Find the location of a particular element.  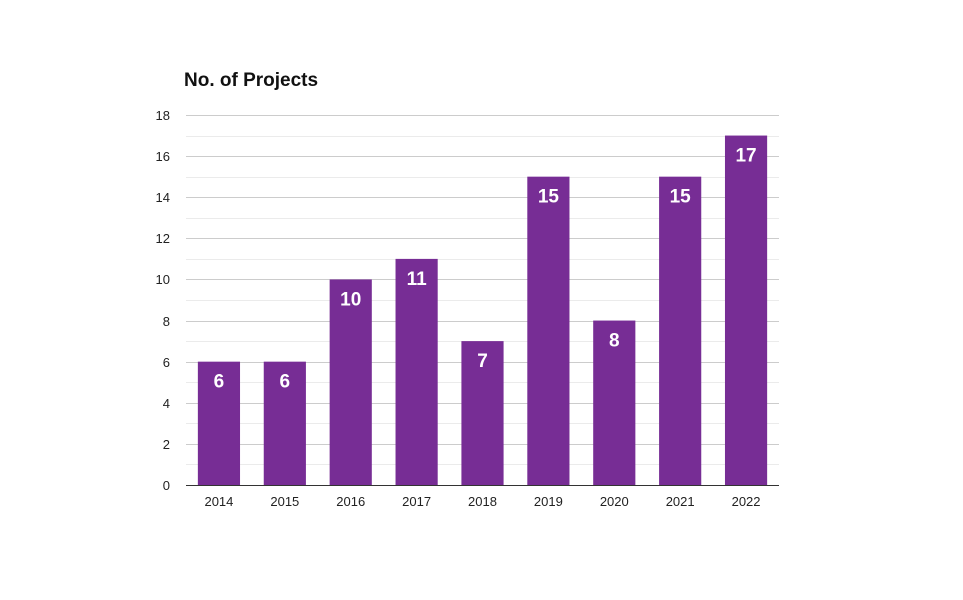

x-tick-label: 2017 is located at coordinates (416, 501).